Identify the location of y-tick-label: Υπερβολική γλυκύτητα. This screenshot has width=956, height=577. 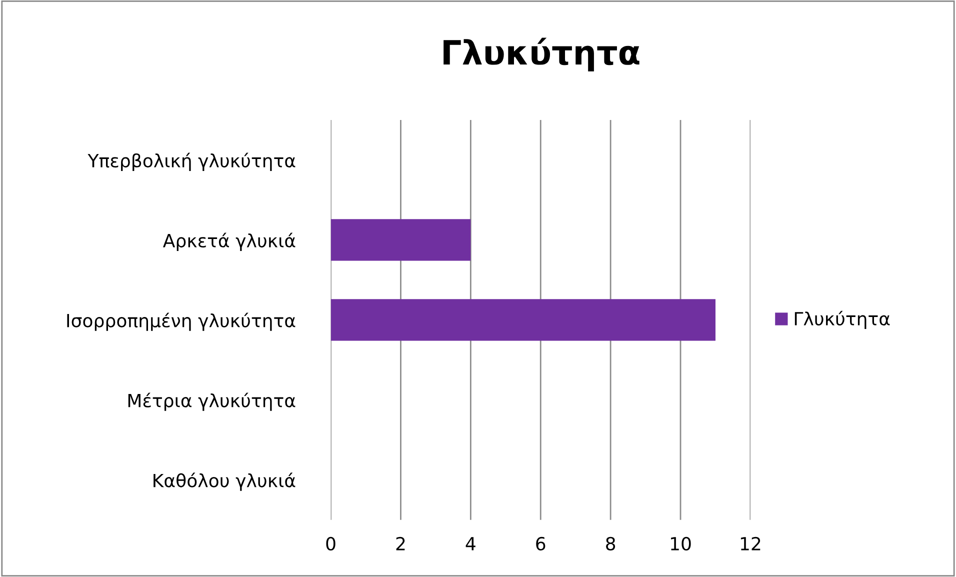
(192, 161).